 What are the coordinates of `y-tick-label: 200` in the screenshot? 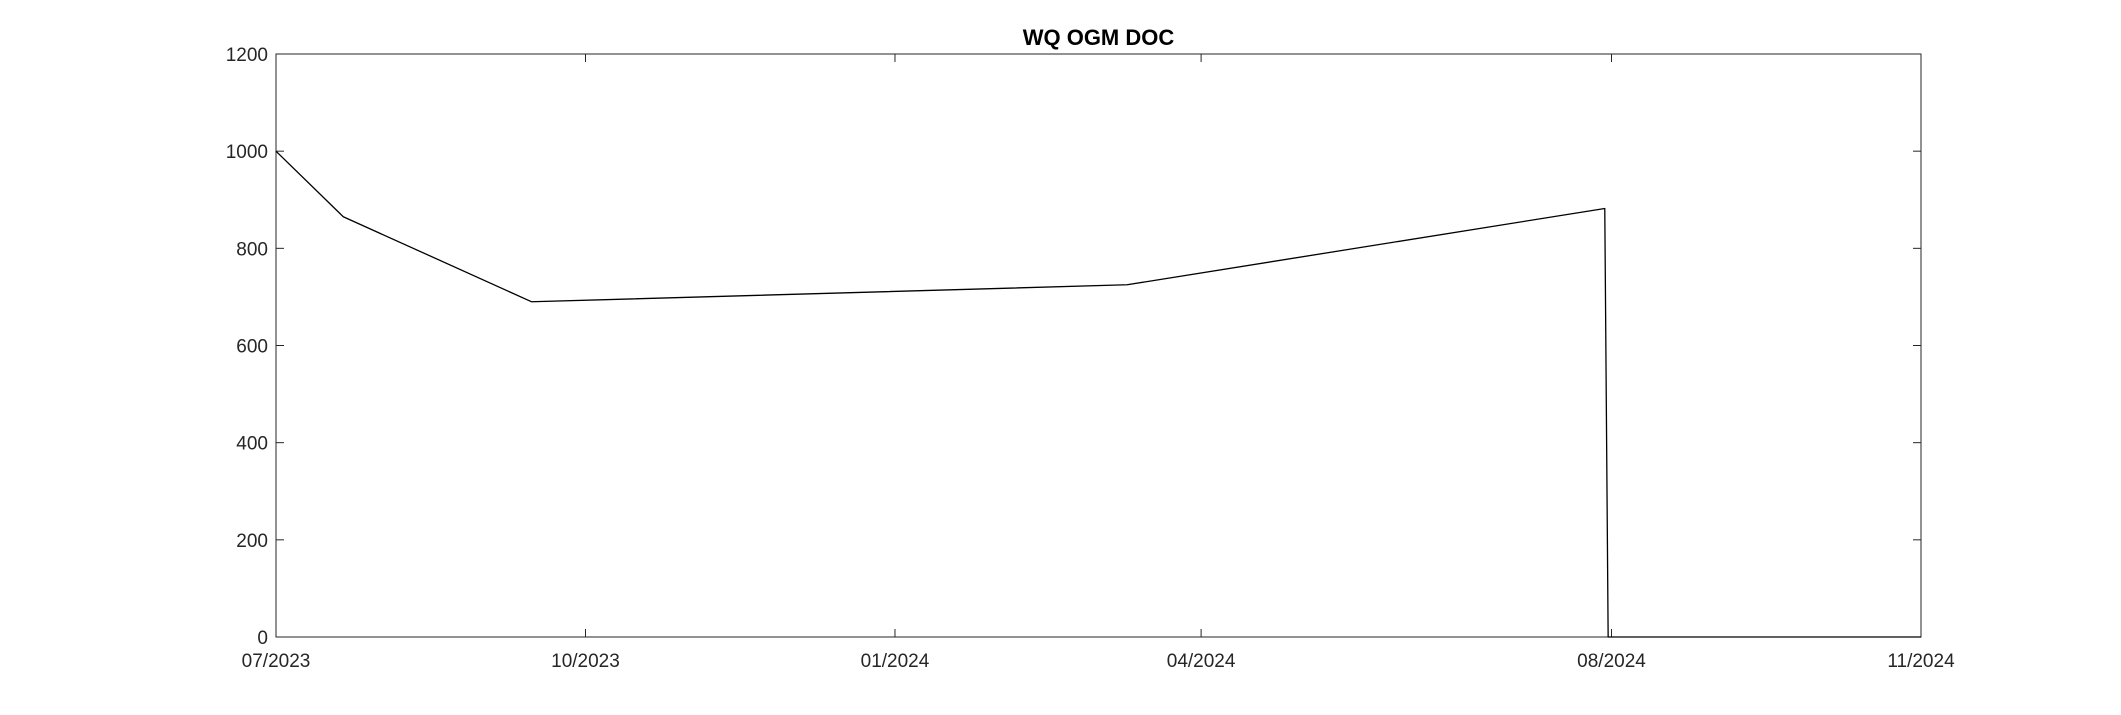 It's located at (252, 541).